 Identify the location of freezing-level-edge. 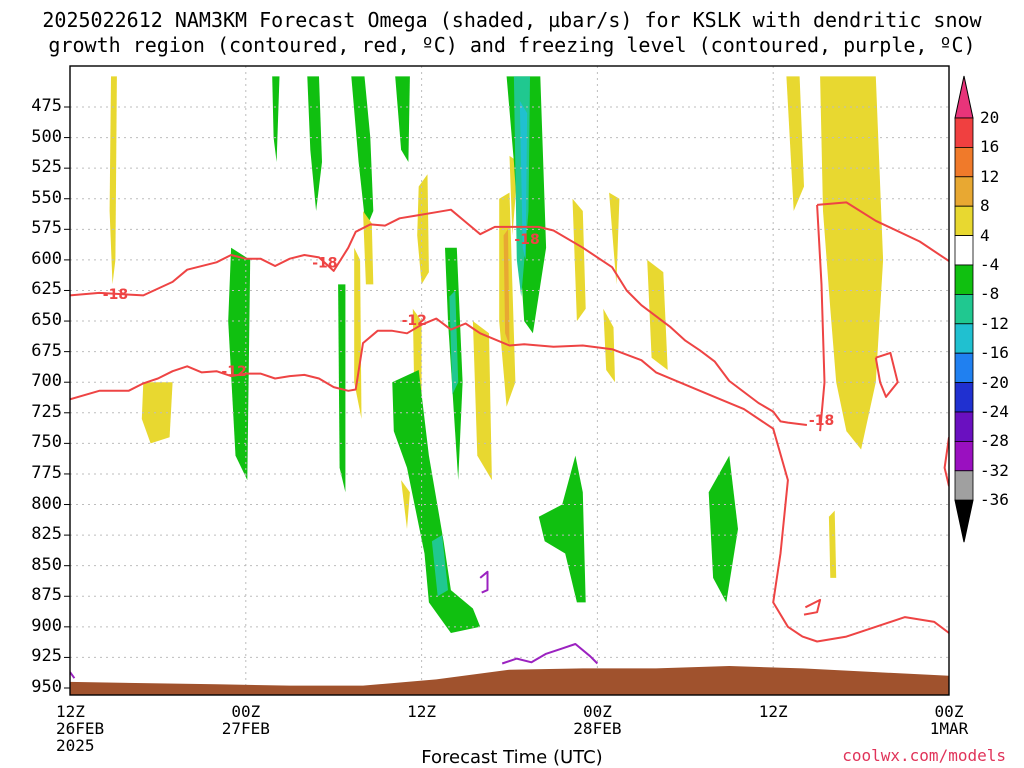
(73, 675).